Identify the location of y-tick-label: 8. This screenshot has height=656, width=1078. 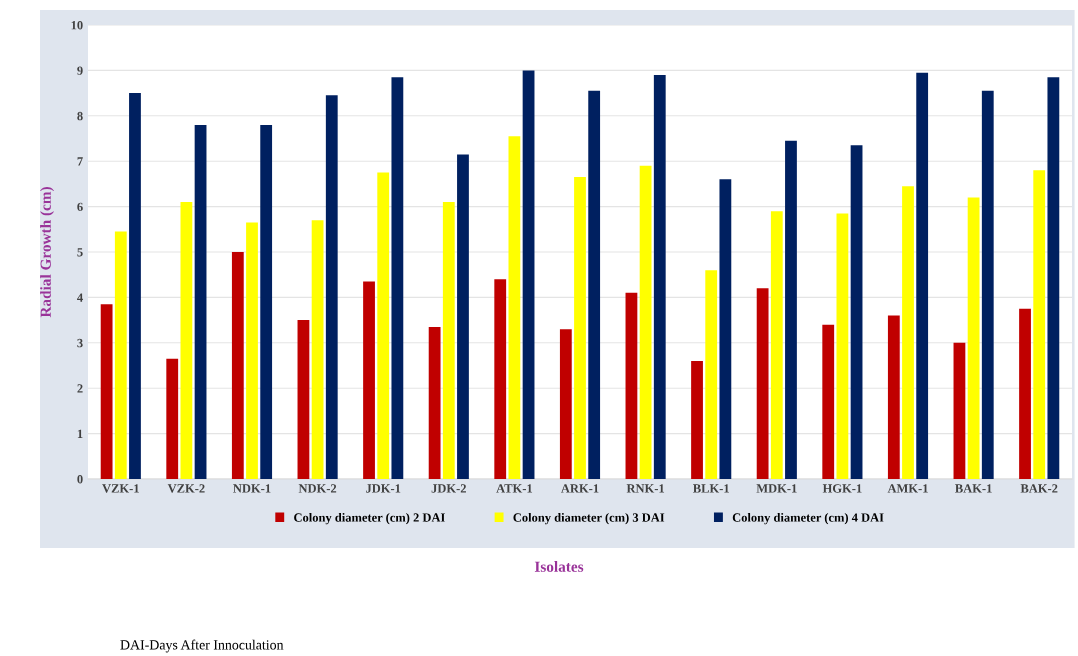
(80, 116).